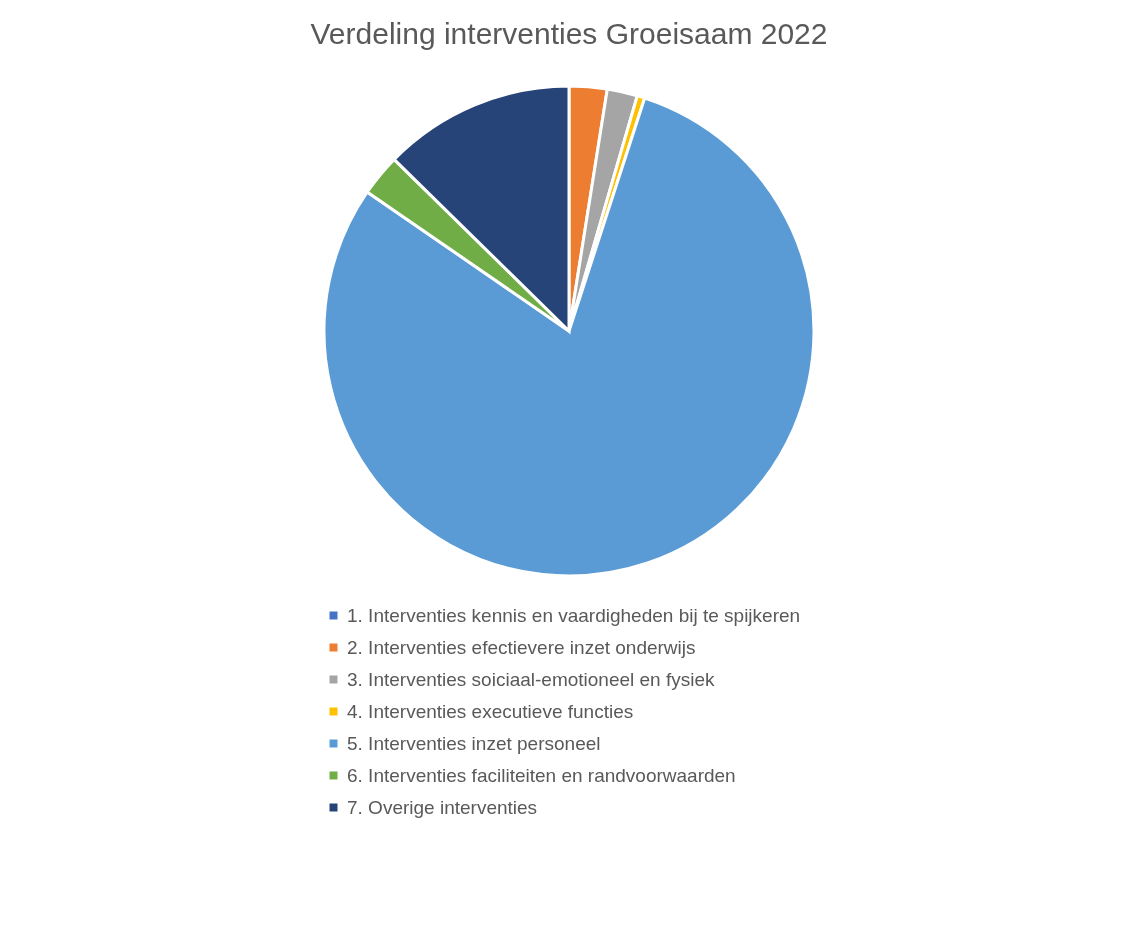 The height and width of the screenshot is (947, 1123). What do you see at coordinates (474, 743) in the screenshot?
I see `legend-label: 5. Interventies inzet personeel` at bounding box center [474, 743].